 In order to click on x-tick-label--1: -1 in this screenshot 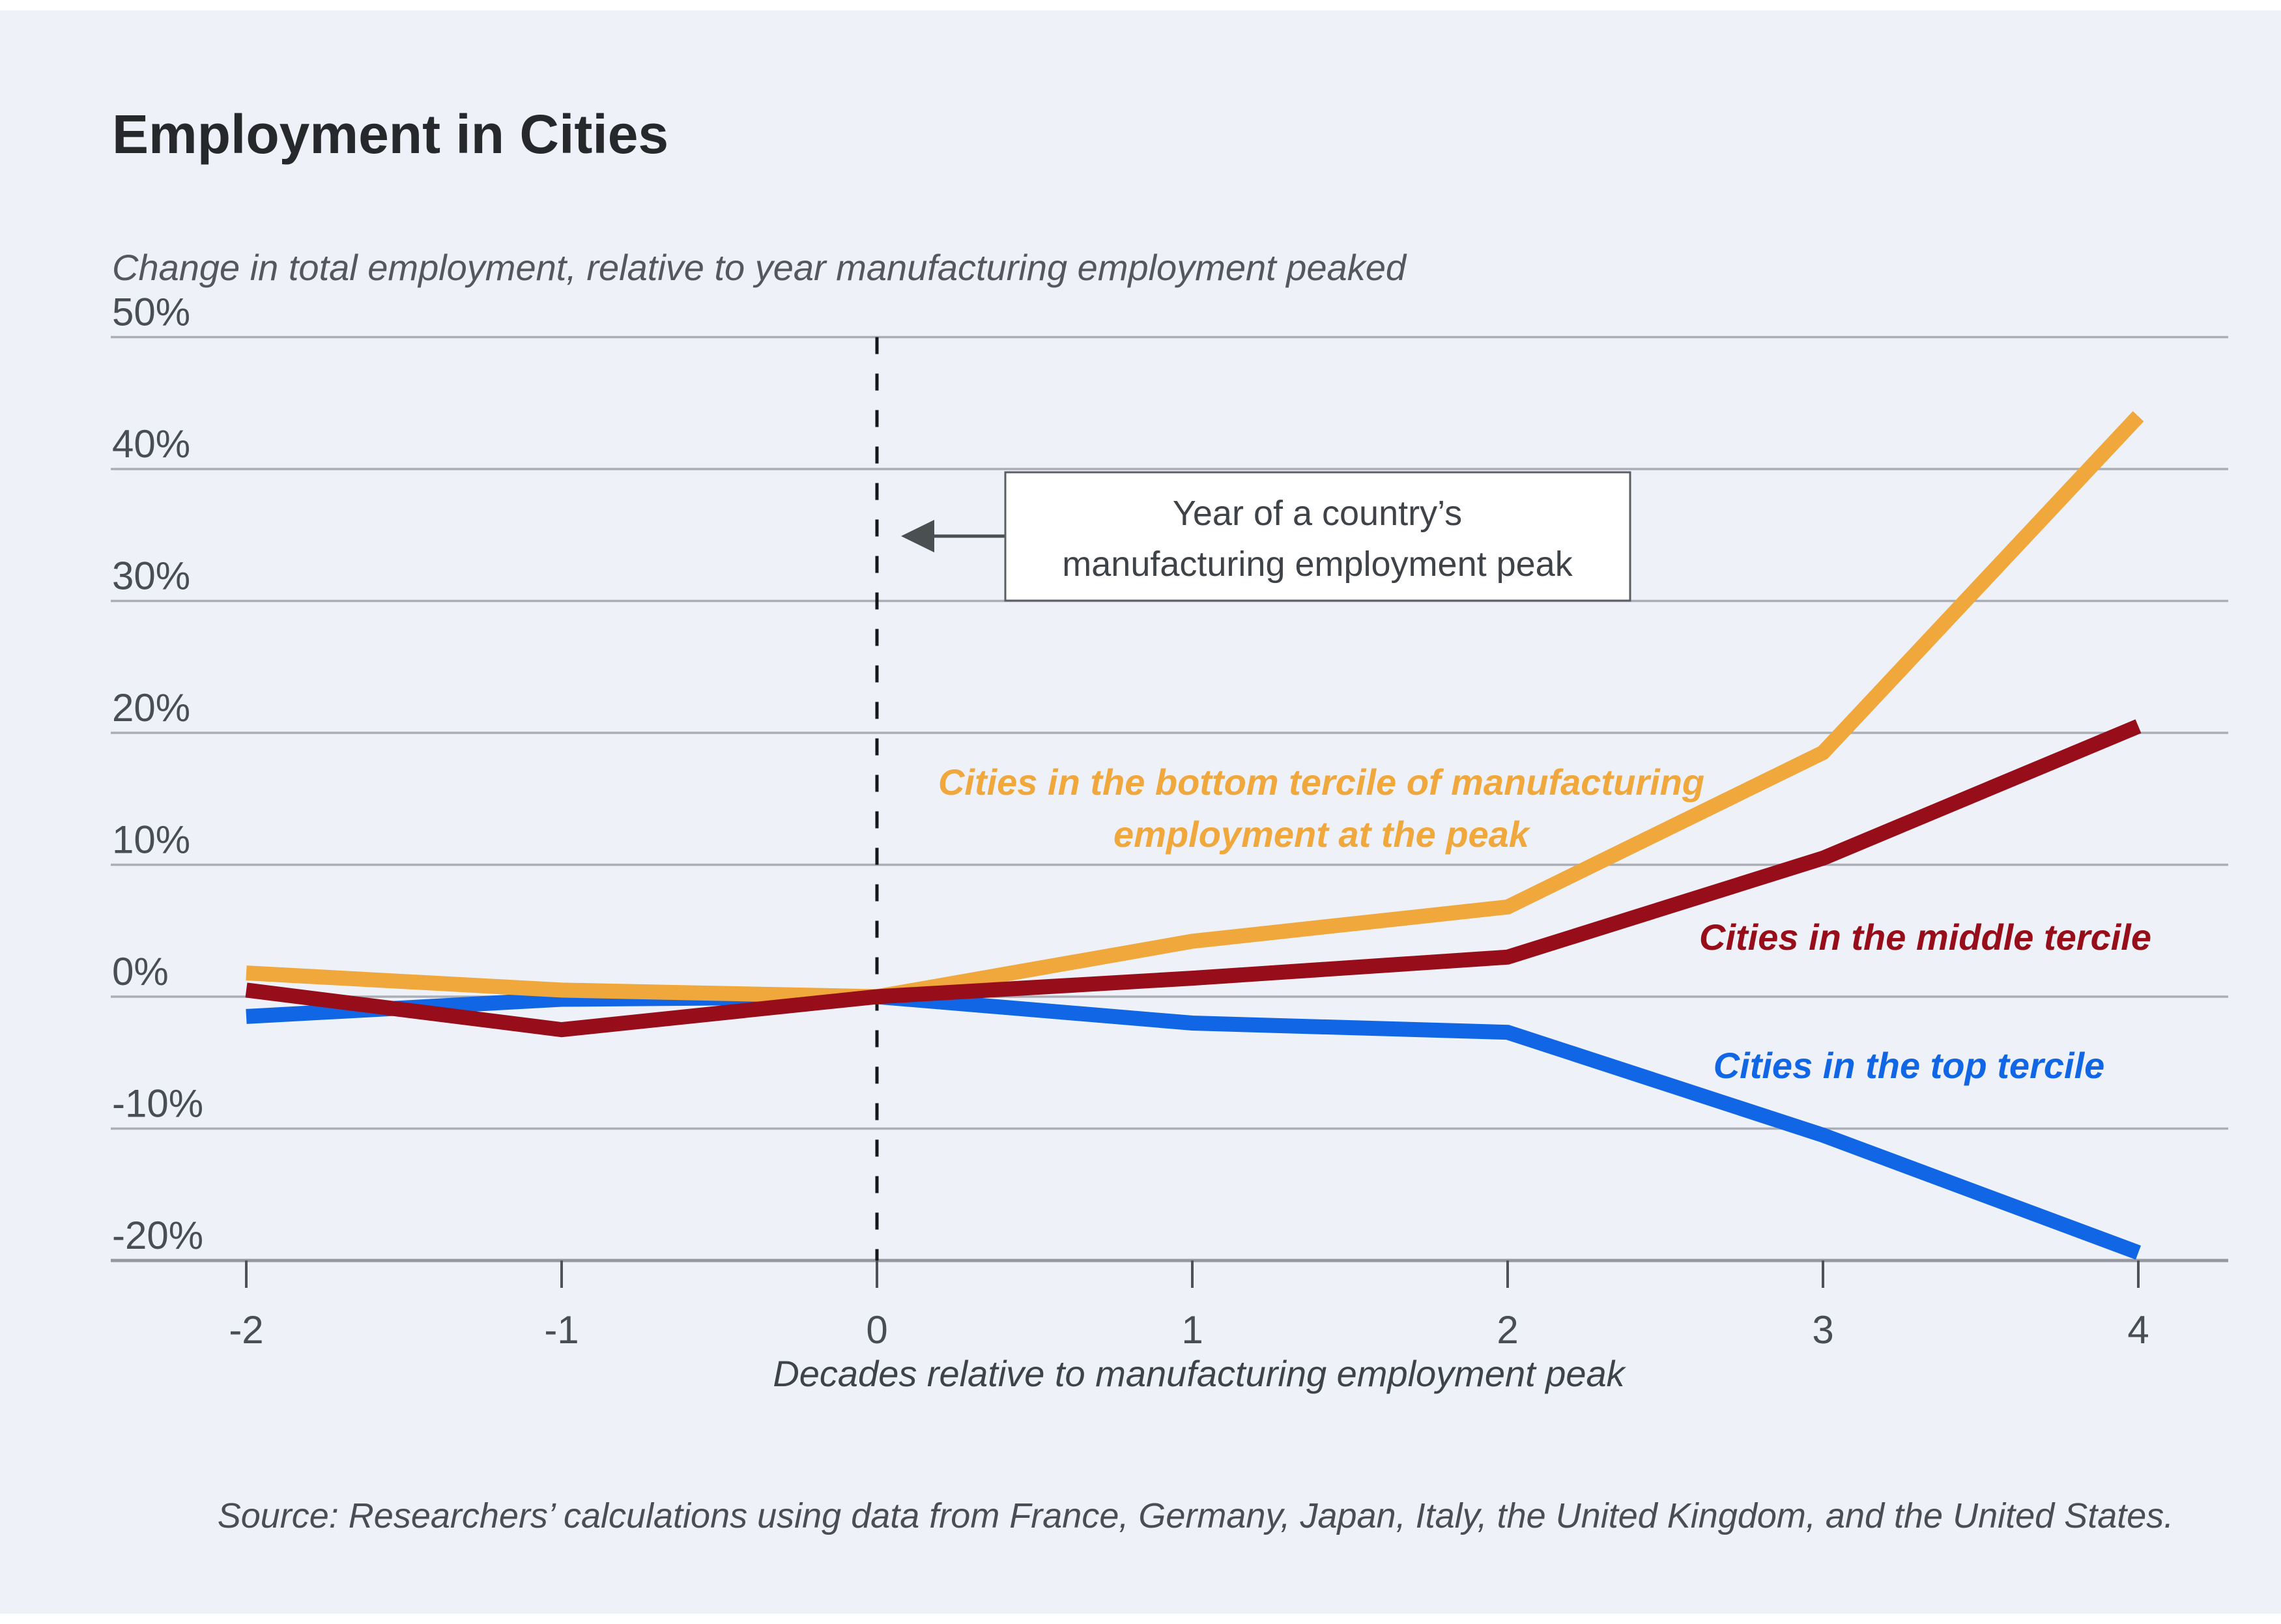, I will do `click(561, 1330)`.